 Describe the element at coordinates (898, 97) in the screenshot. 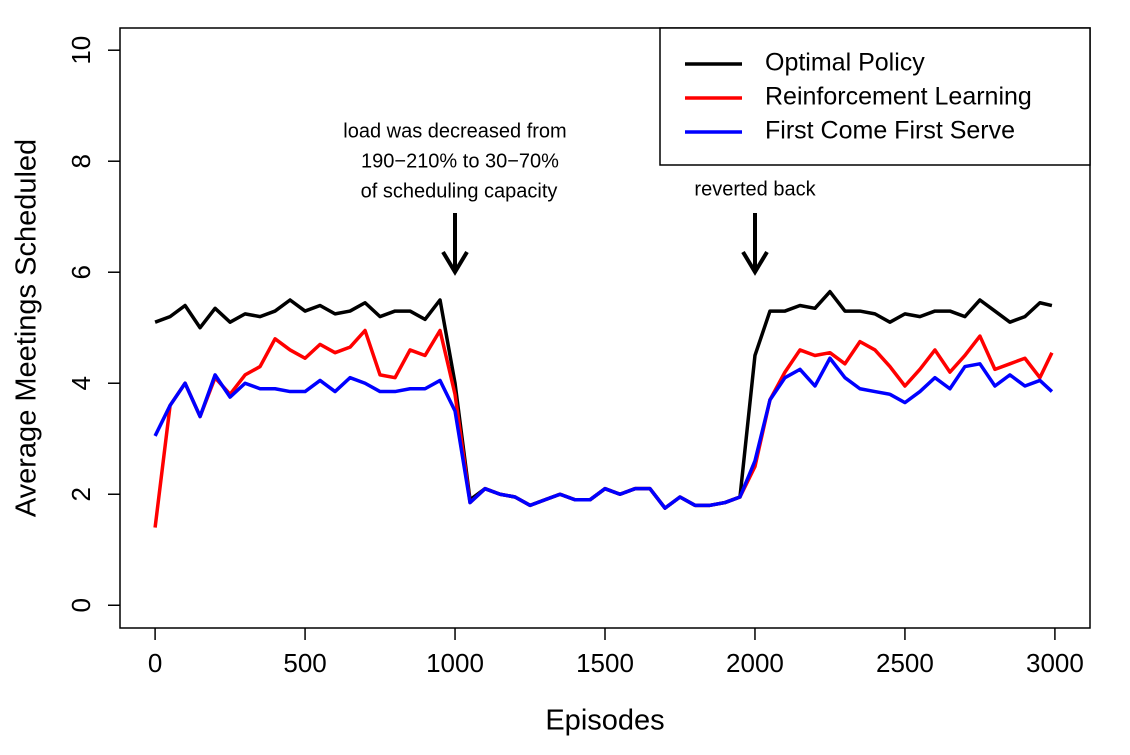

I see `legend-label: Reinforcement Learning` at that location.